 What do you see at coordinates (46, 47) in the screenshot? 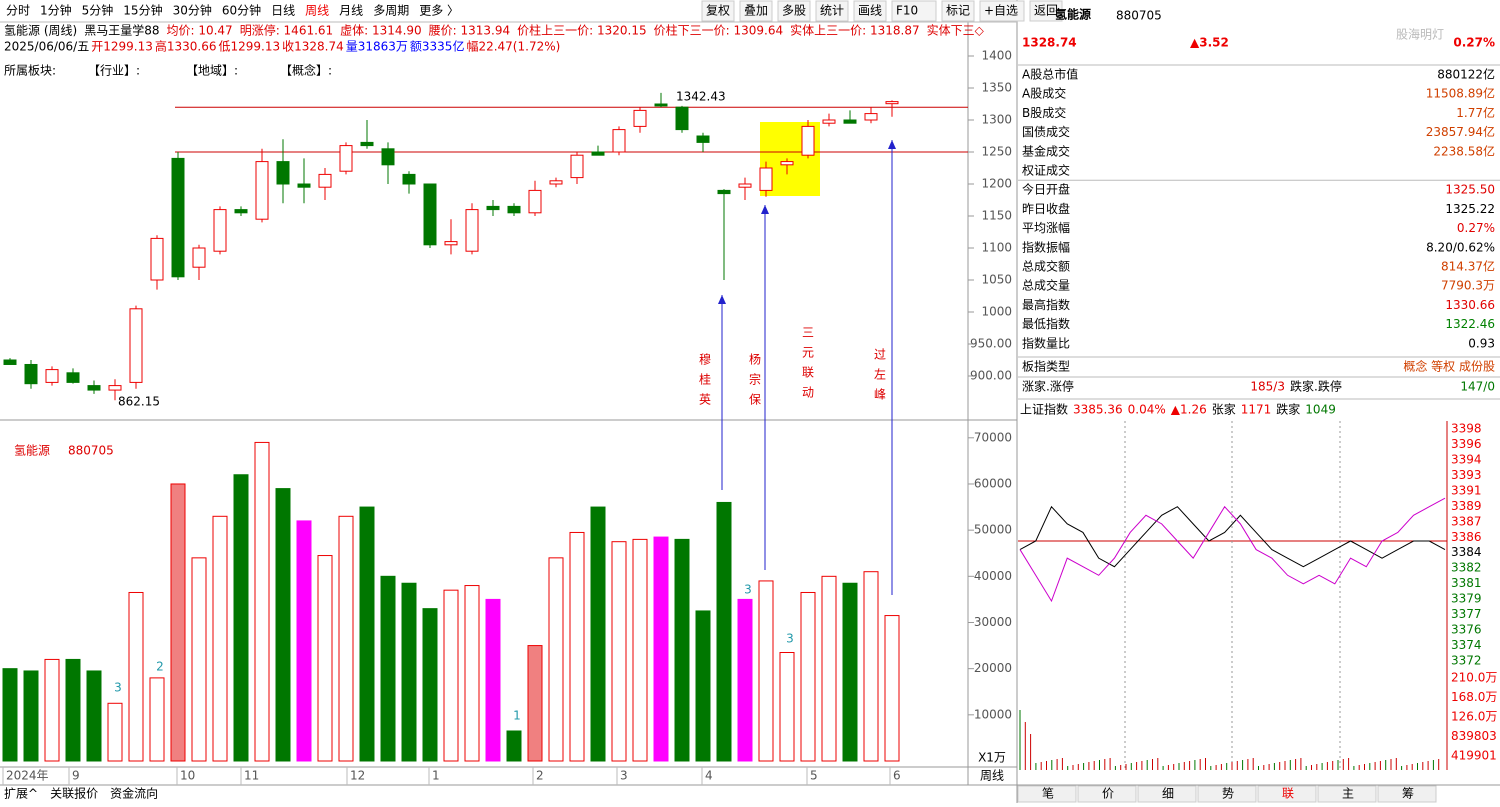
I see `info-text: 2025/06/06/五` at bounding box center [46, 47].